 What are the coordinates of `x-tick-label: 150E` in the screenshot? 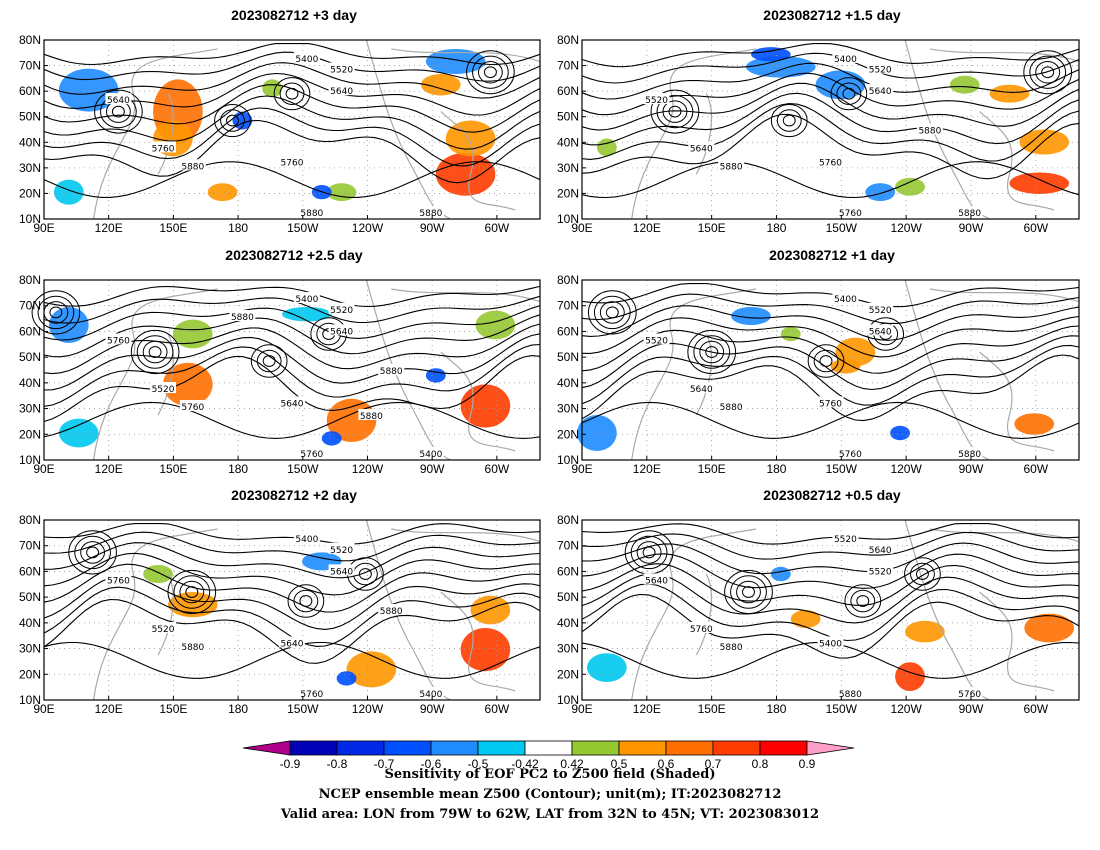 It's located at (712, 228).